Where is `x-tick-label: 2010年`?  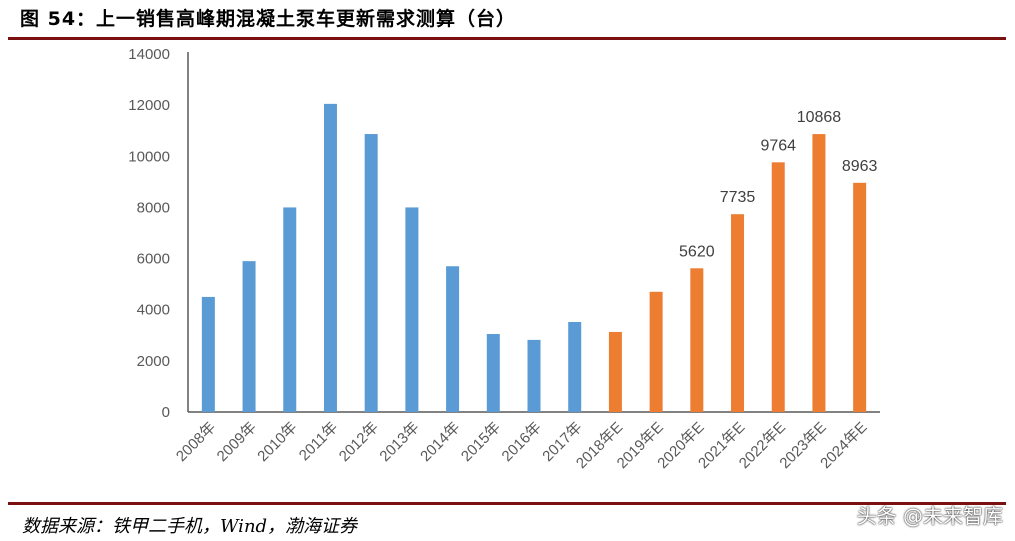 x-tick-label: 2010年 is located at coordinates (277, 442).